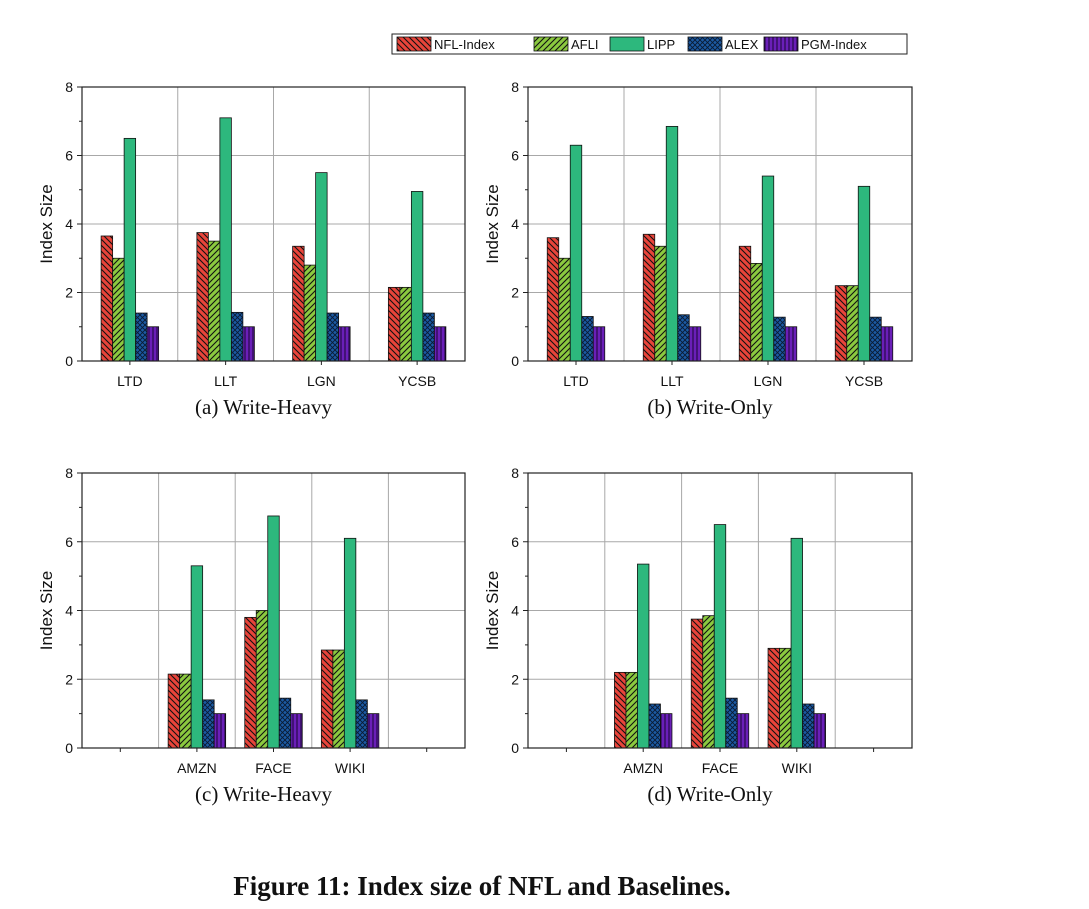 The height and width of the screenshot is (909, 1089). Describe the element at coordinates (226, 381) in the screenshot. I see `x-tick-label: LLT` at that location.